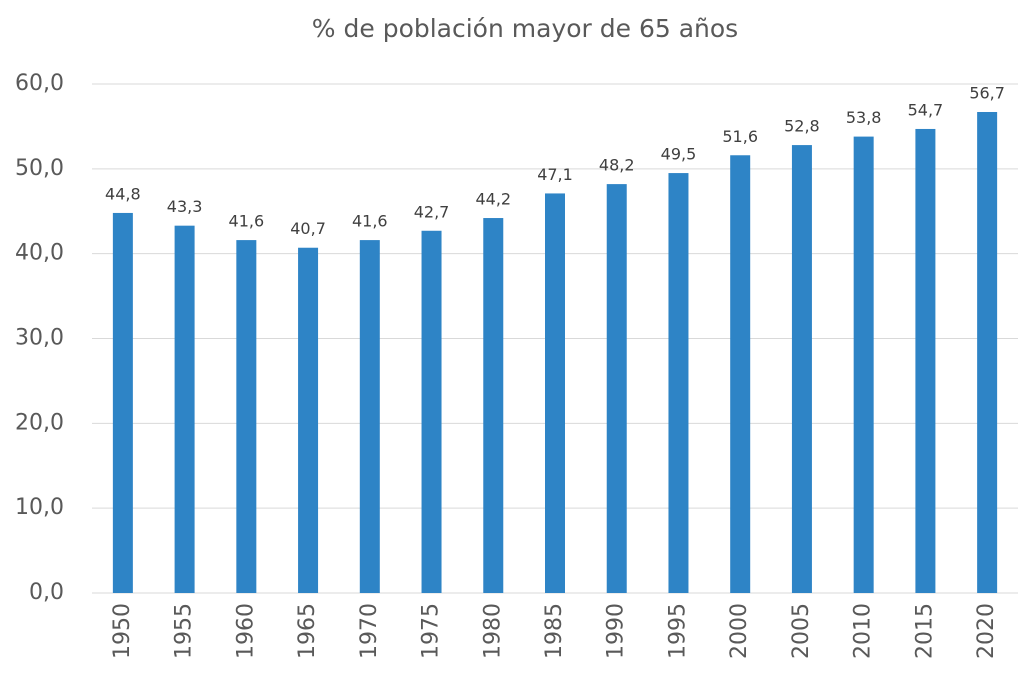  I want to click on value-label: 52,8, so click(802, 126).